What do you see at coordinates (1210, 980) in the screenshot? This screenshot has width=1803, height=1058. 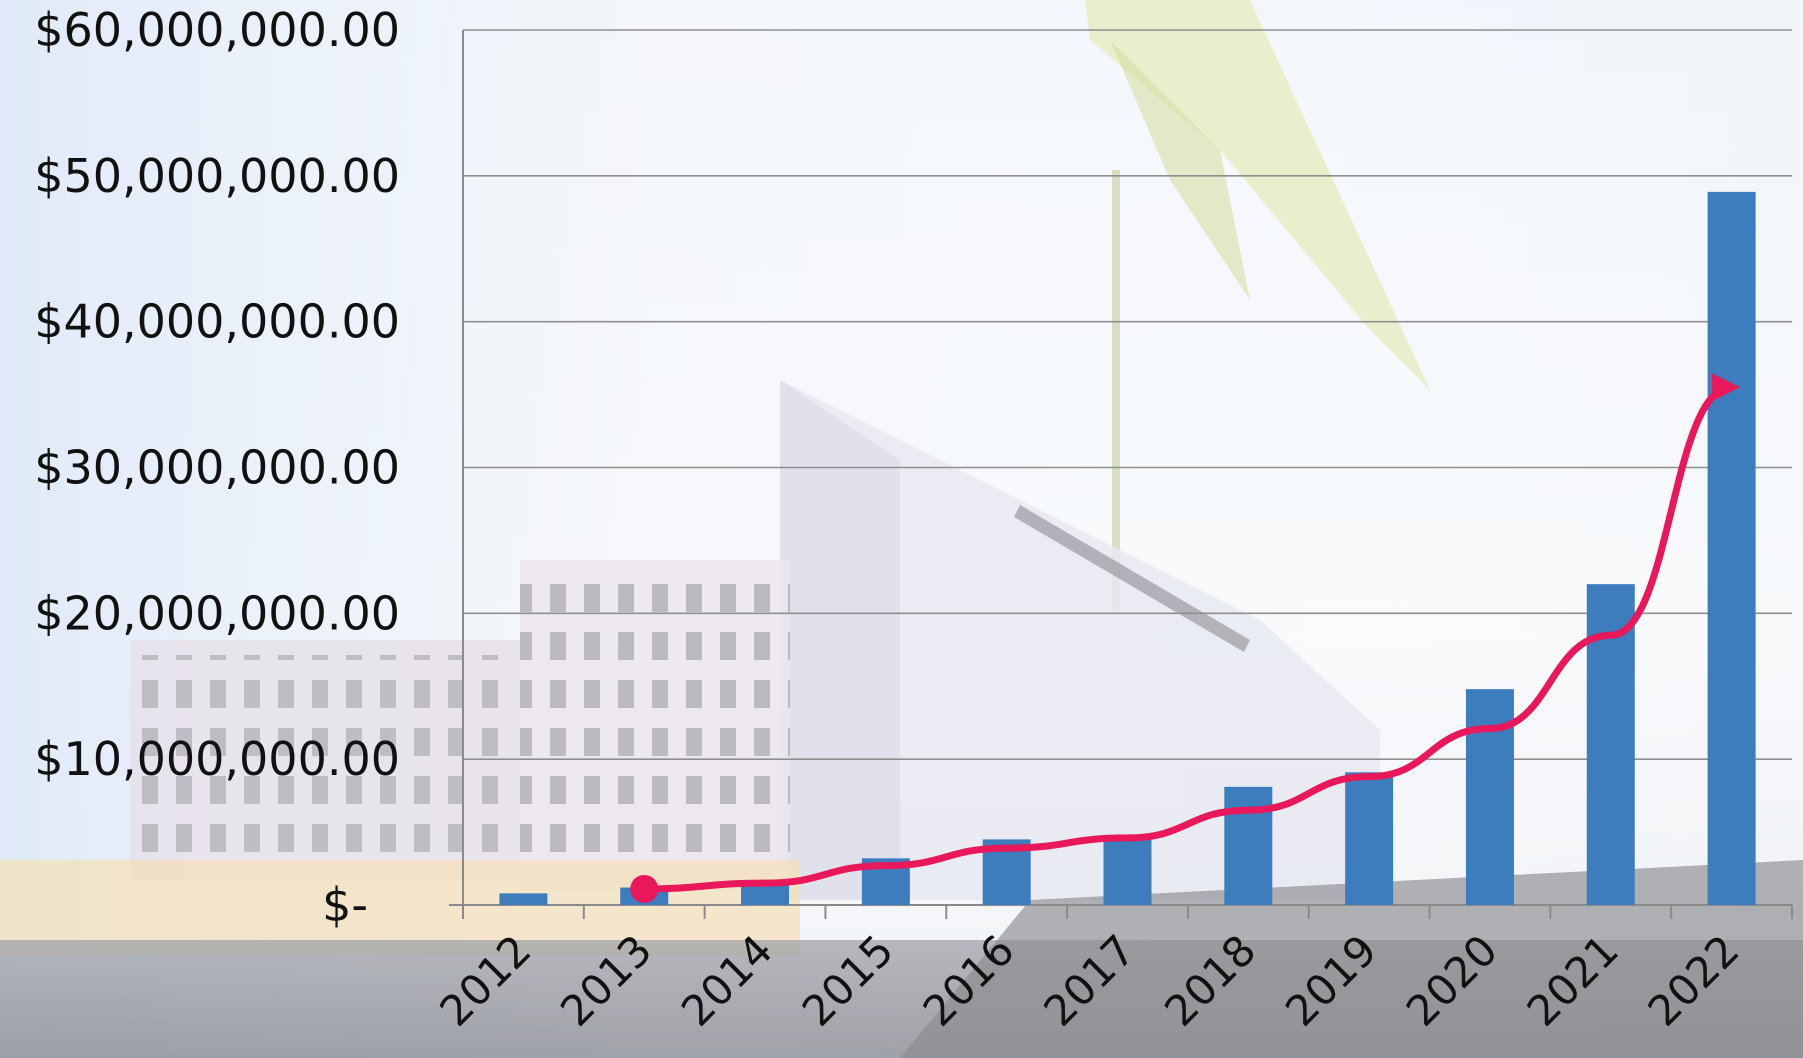 I see `x-tick-label: 2018` at bounding box center [1210, 980].